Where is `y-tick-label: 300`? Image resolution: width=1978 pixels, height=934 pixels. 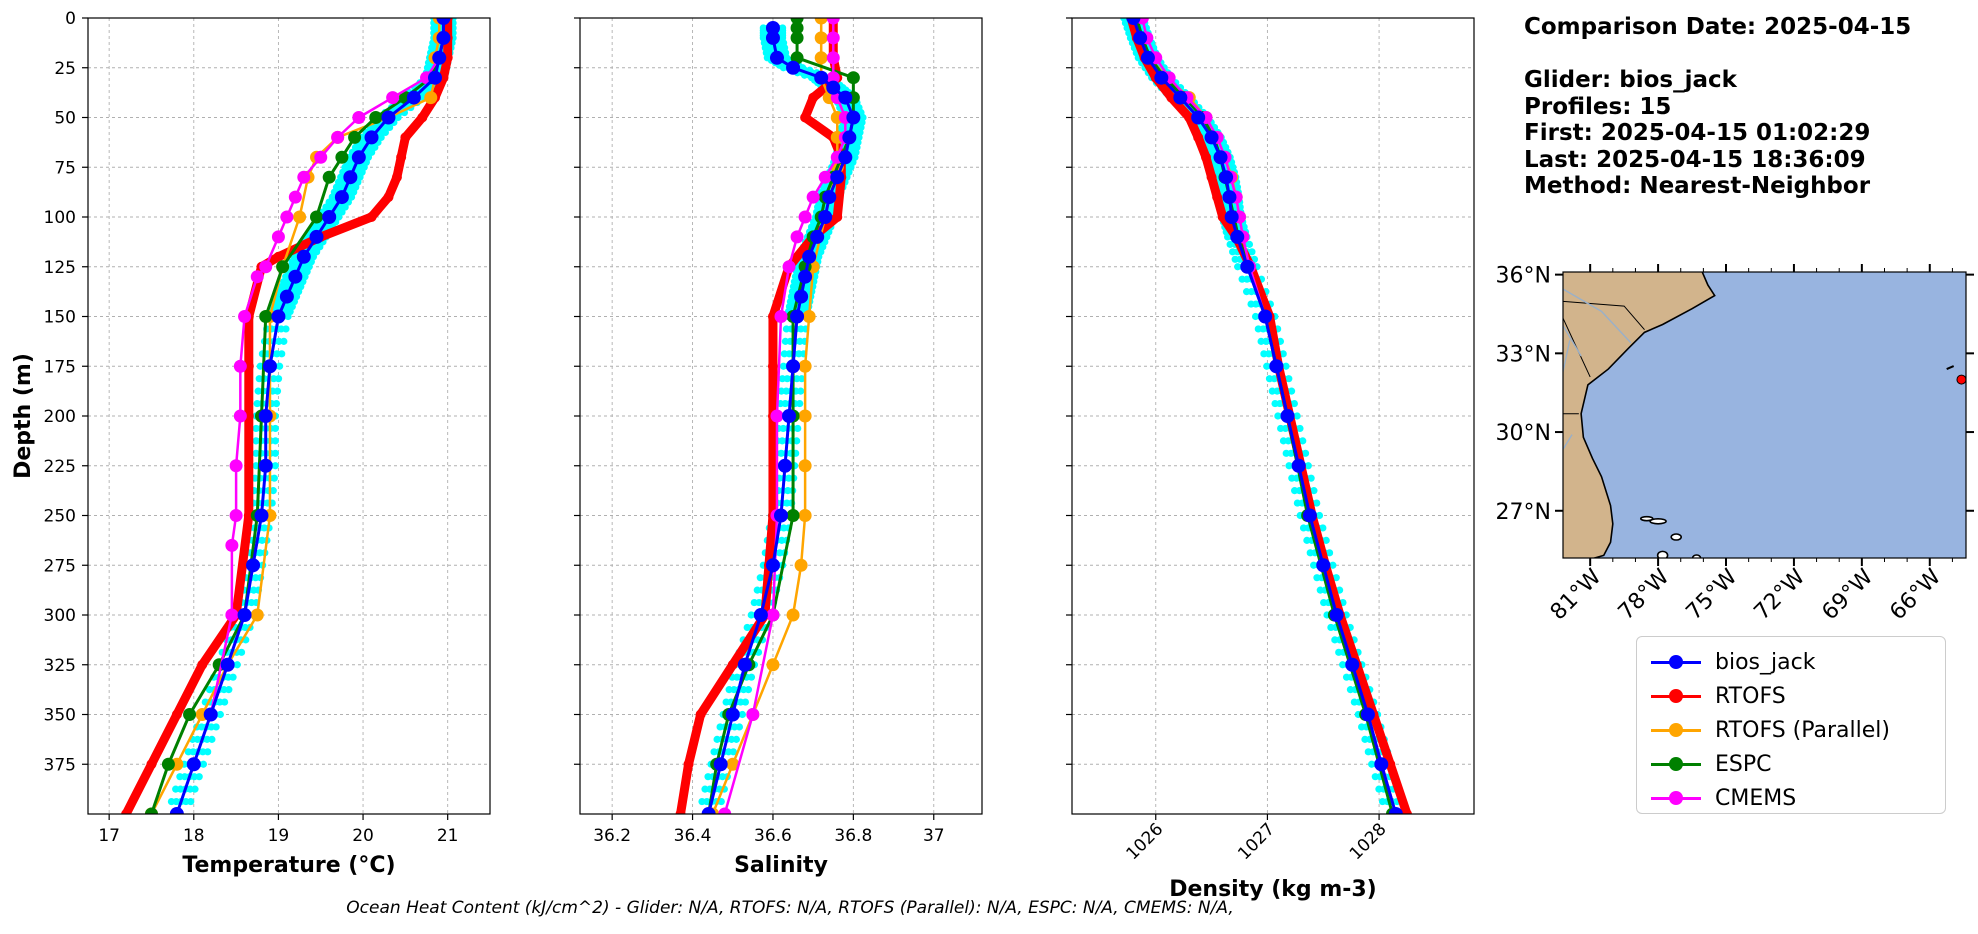 y-tick-label: 300 is located at coordinates (60, 616).